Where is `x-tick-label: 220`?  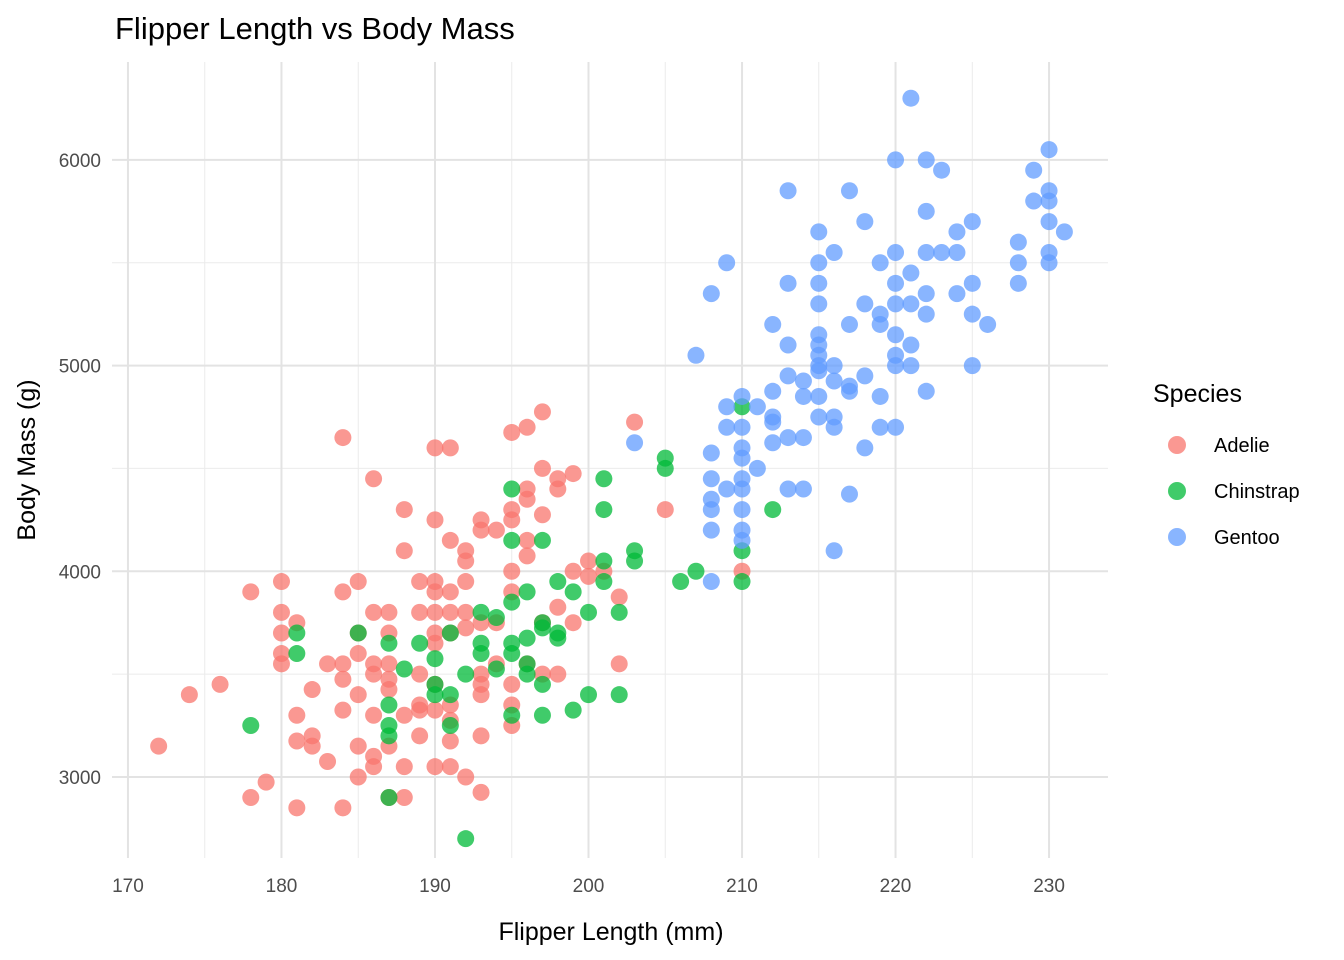
x-tick-label: 220 is located at coordinates (896, 886).